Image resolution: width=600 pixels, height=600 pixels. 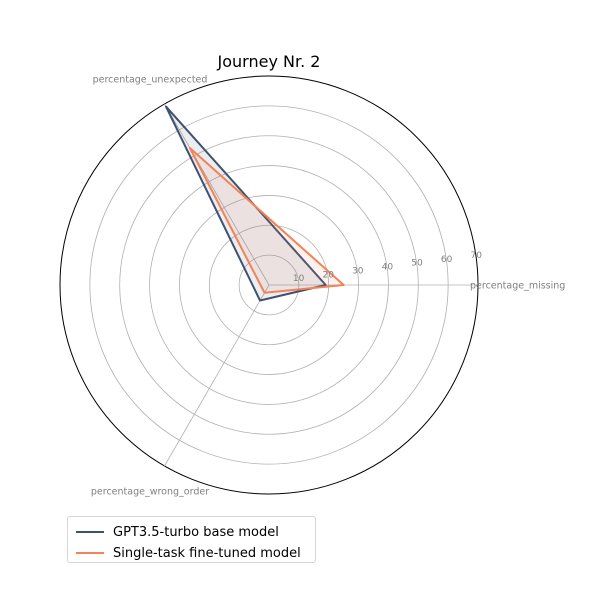 I want to click on radial-tick-label: 40, so click(x=388, y=268).